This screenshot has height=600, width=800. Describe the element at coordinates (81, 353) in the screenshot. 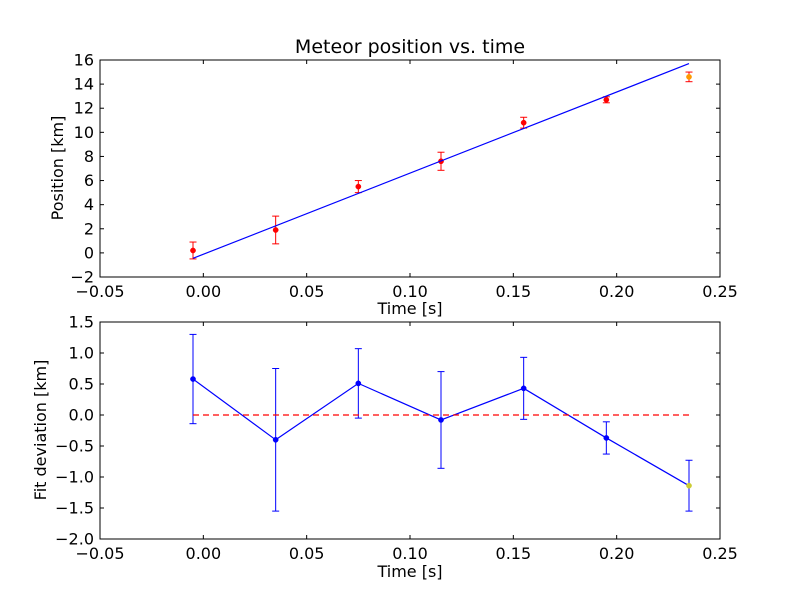

I see `y-tick-label: 1.0` at that location.